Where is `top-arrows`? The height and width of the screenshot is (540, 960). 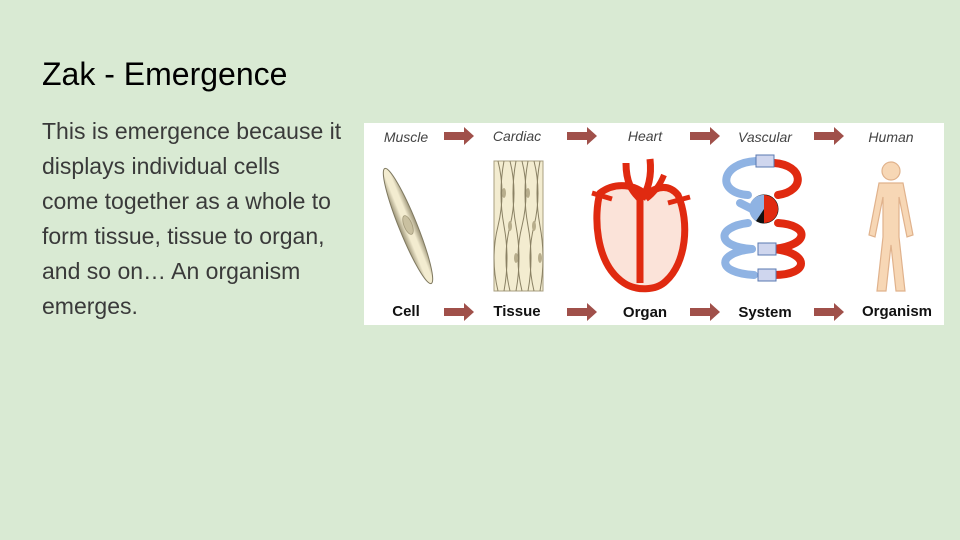 top-arrows is located at coordinates (644, 136).